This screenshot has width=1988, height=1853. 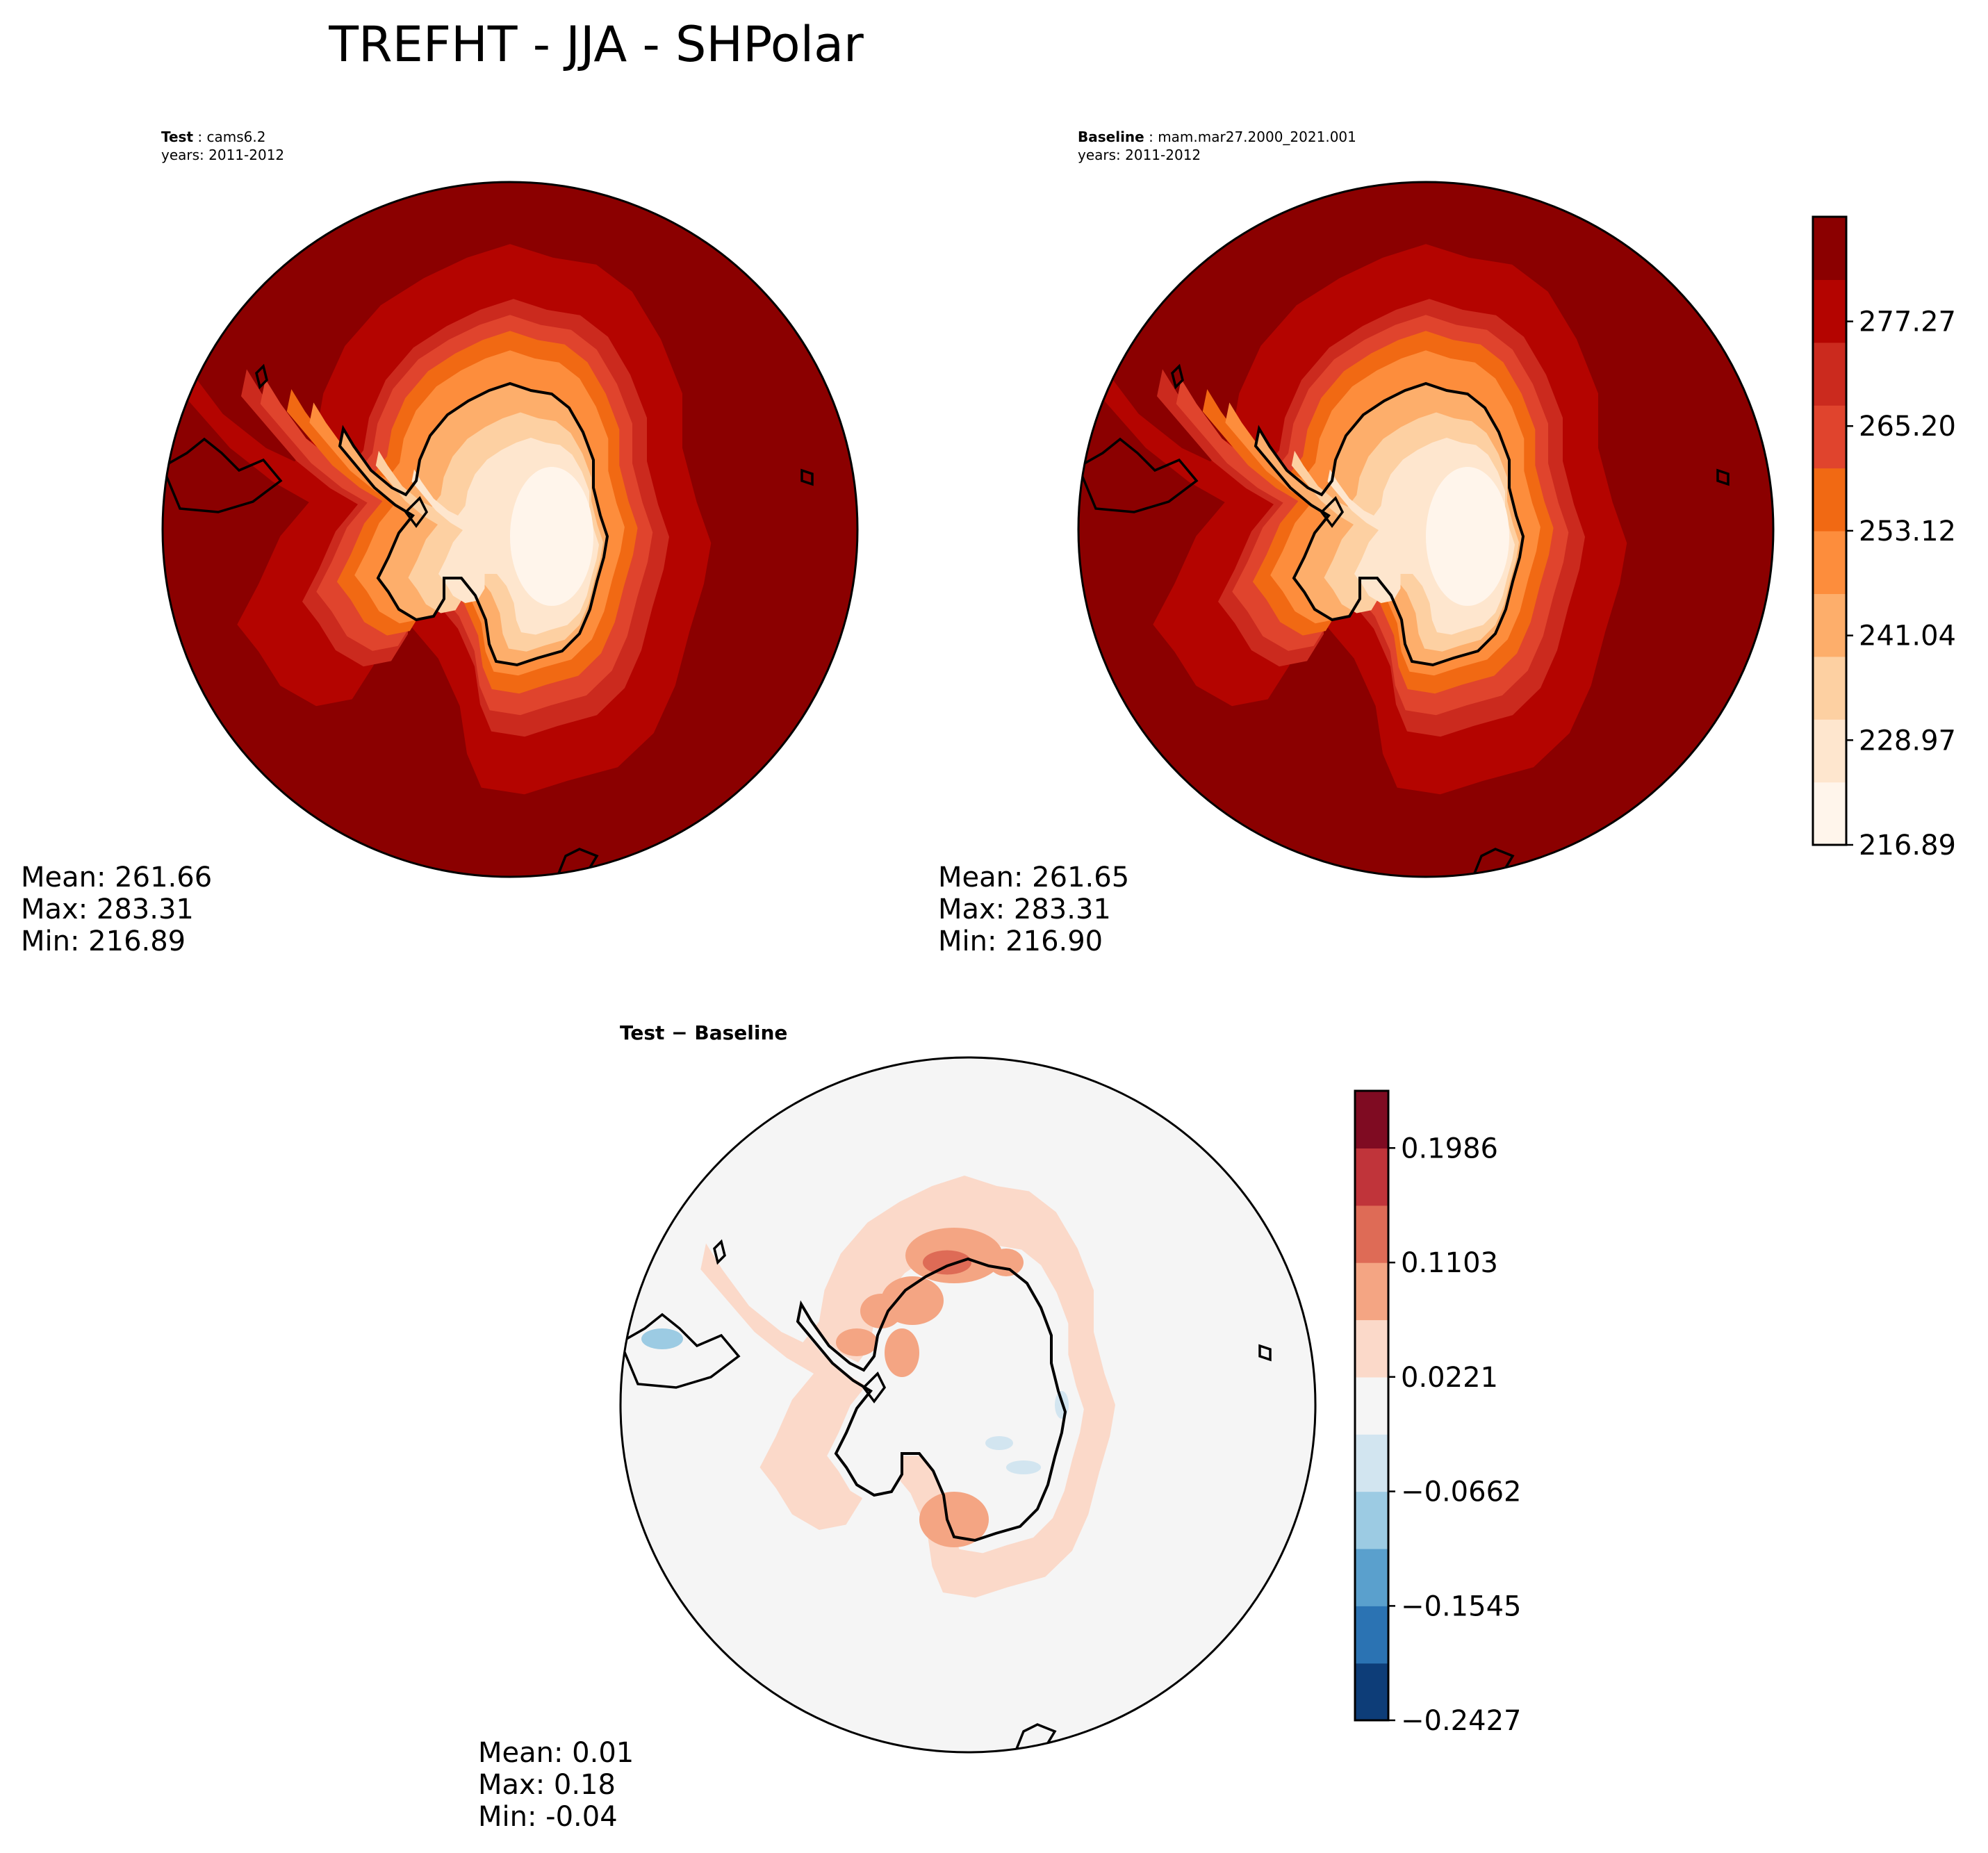 I want to click on diff-map, so click(x=968, y=1405).